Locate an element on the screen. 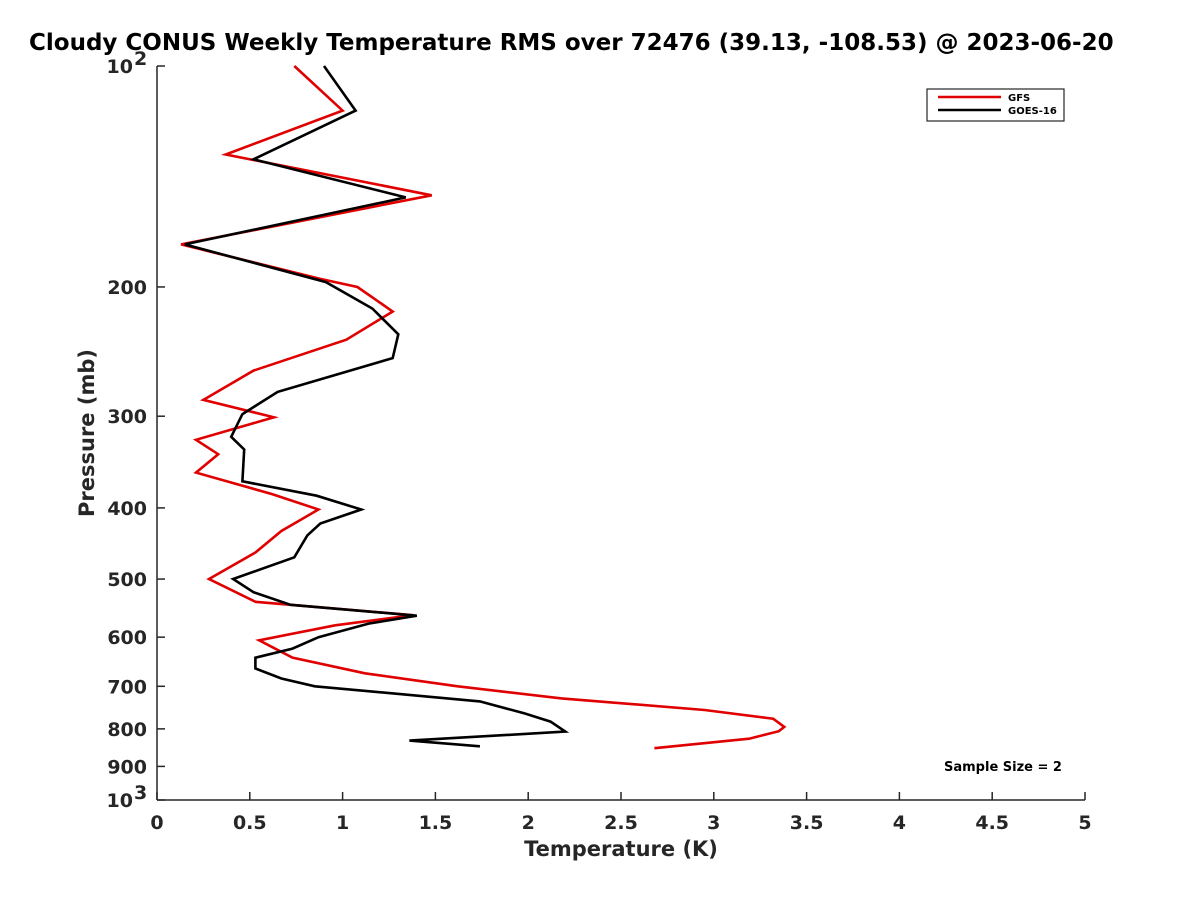 This screenshot has height=900, width=1200. legend-box is located at coordinates (995, 105).